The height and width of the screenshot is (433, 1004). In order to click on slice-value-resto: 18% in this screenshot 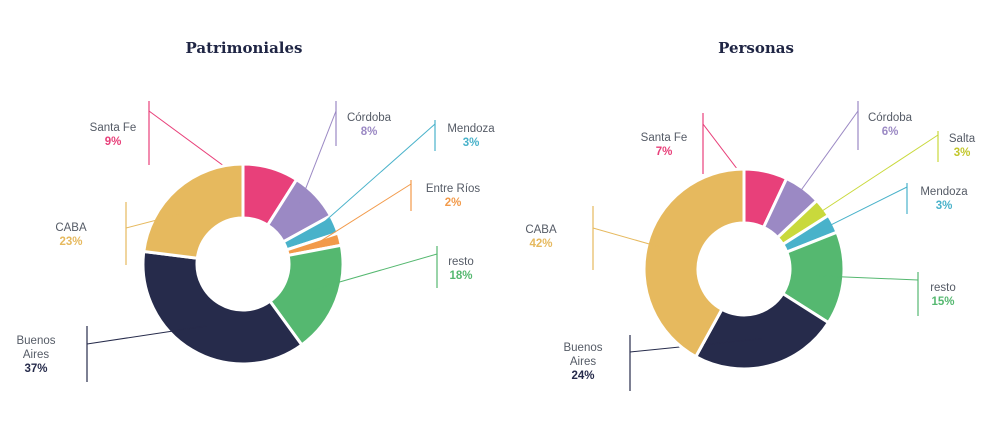, I will do `click(460, 276)`.